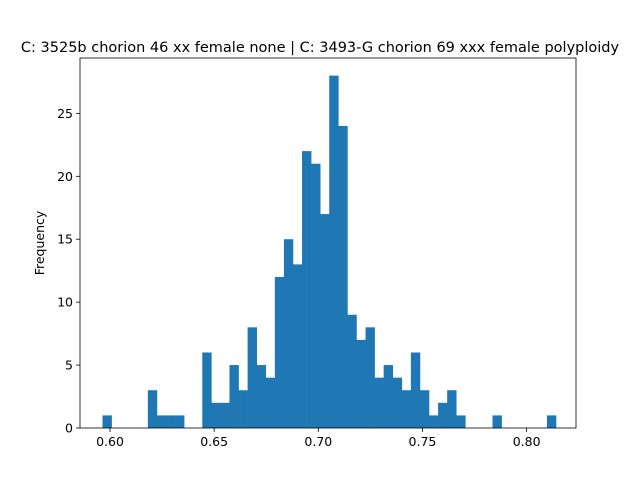 This screenshot has height=480, width=640. What do you see at coordinates (39, 242) in the screenshot?
I see `y-axis-label: Frequency` at bounding box center [39, 242].